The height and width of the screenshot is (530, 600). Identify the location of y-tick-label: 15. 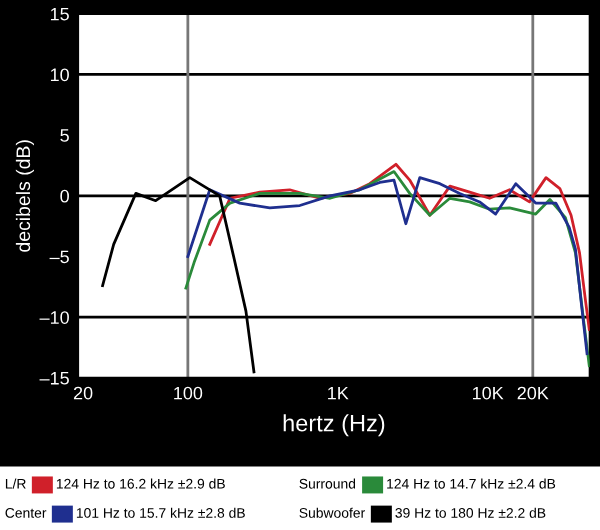
(59, 14).